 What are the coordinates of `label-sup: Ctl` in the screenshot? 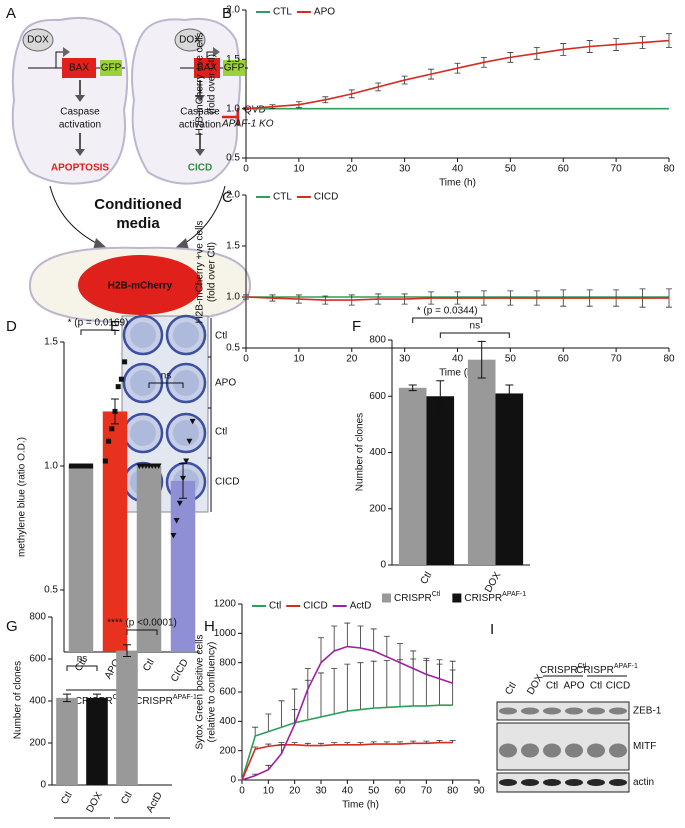 It's located at (436, 594).